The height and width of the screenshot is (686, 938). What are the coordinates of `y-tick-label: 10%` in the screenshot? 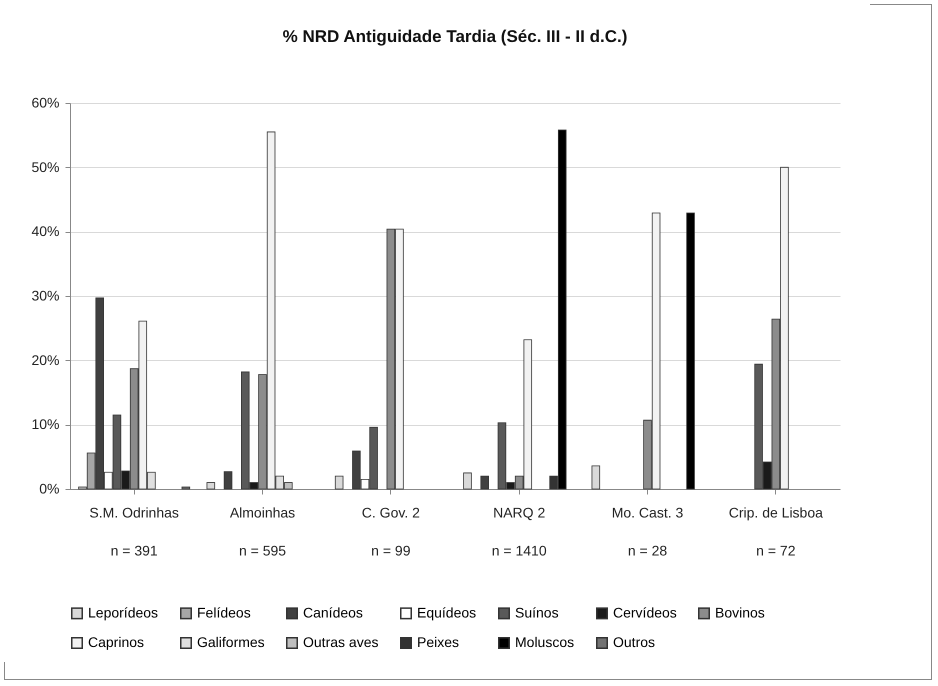 It's located at (45, 424).